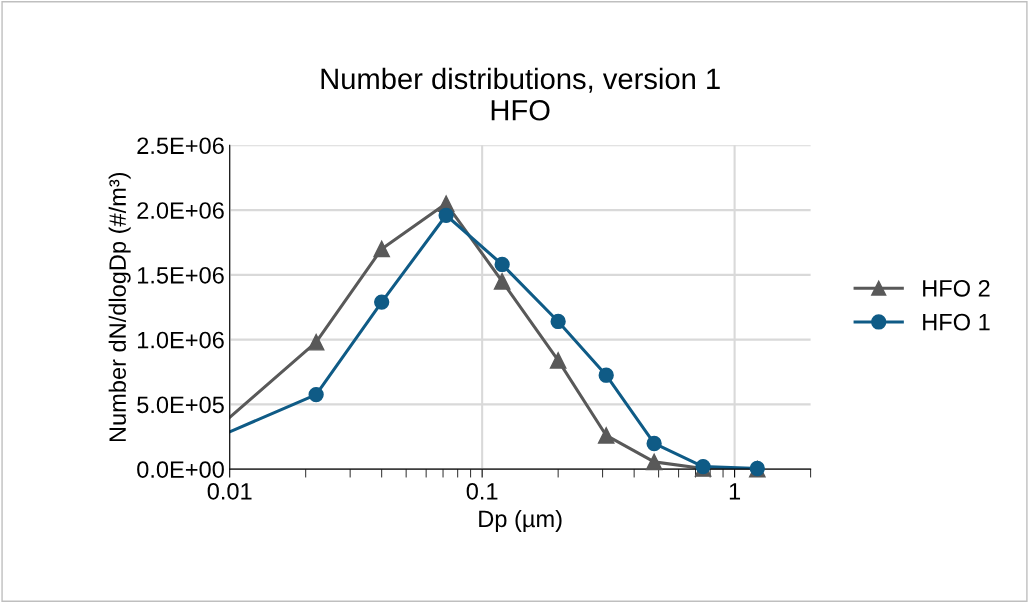 This screenshot has height=603, width=1030. I want to click on y-tick-label: 2.0E+06, so click(180, 210).